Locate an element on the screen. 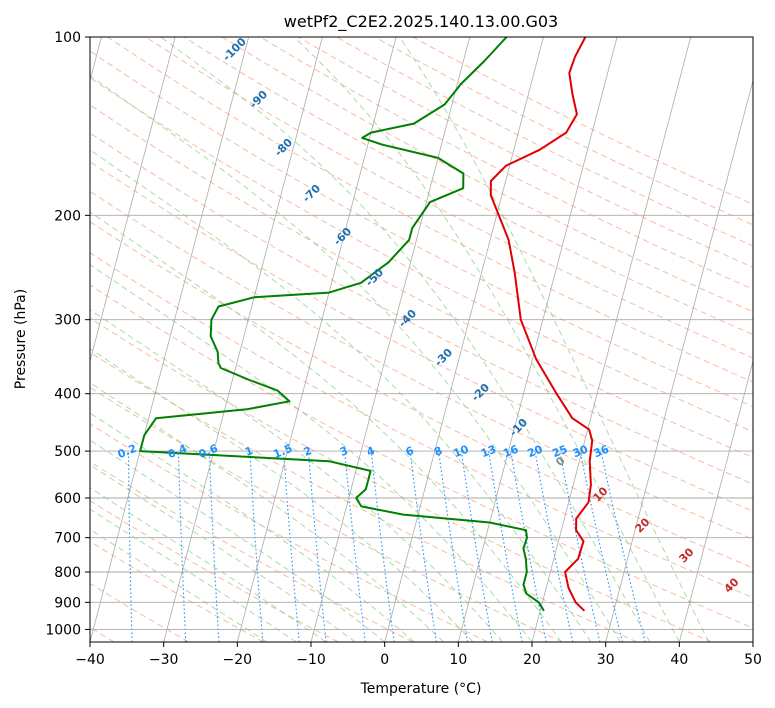 The image size is (775, 708). x-tick-label: −30 is located at coordinates (164, 660).